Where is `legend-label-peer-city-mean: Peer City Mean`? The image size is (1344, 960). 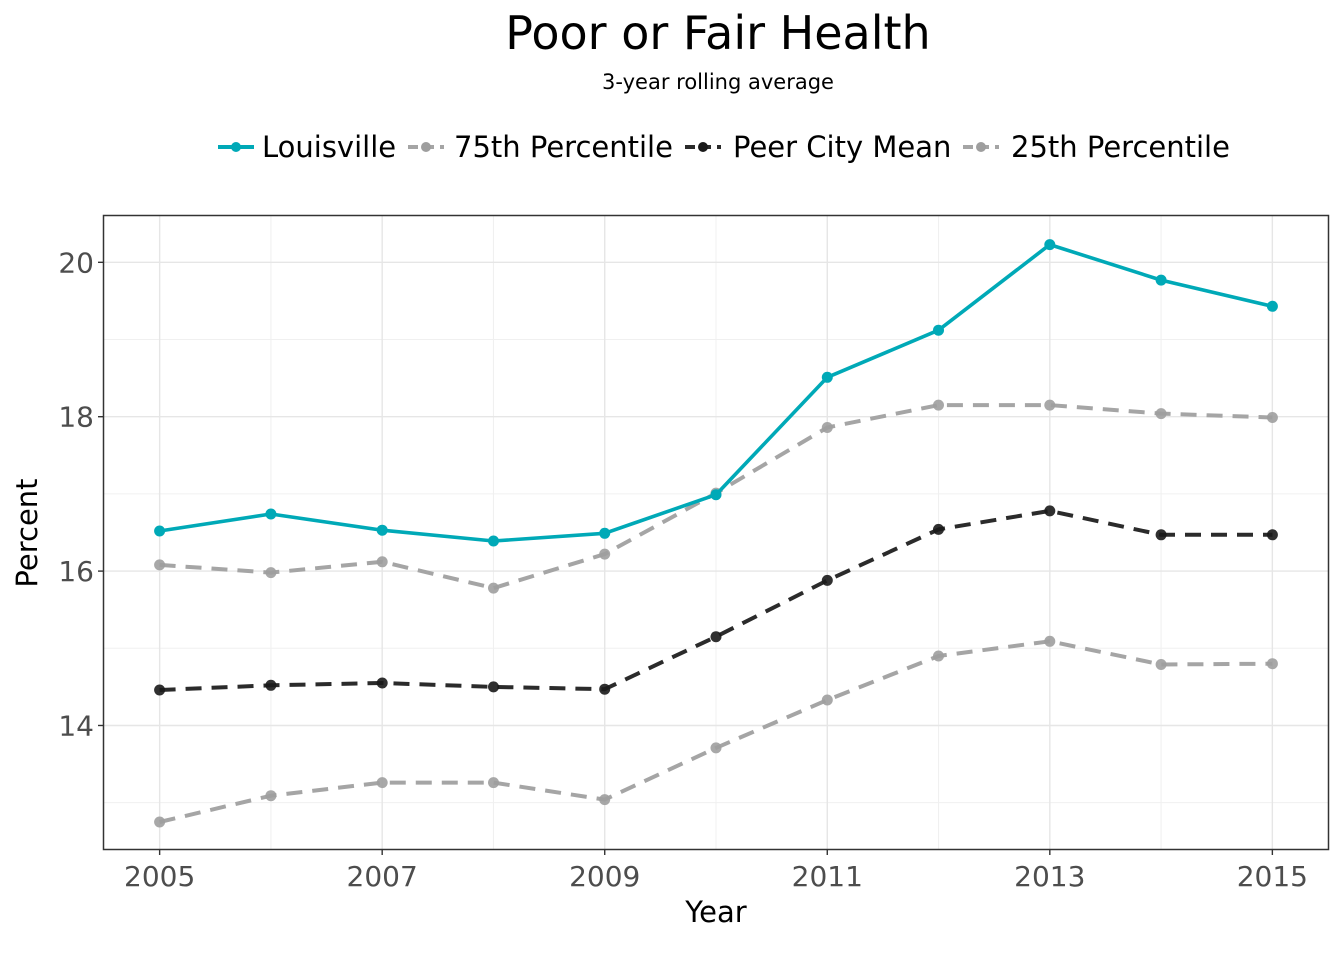
legend-label-peer-city-mean: Peer City Mean is located at coordinates (842, 147).